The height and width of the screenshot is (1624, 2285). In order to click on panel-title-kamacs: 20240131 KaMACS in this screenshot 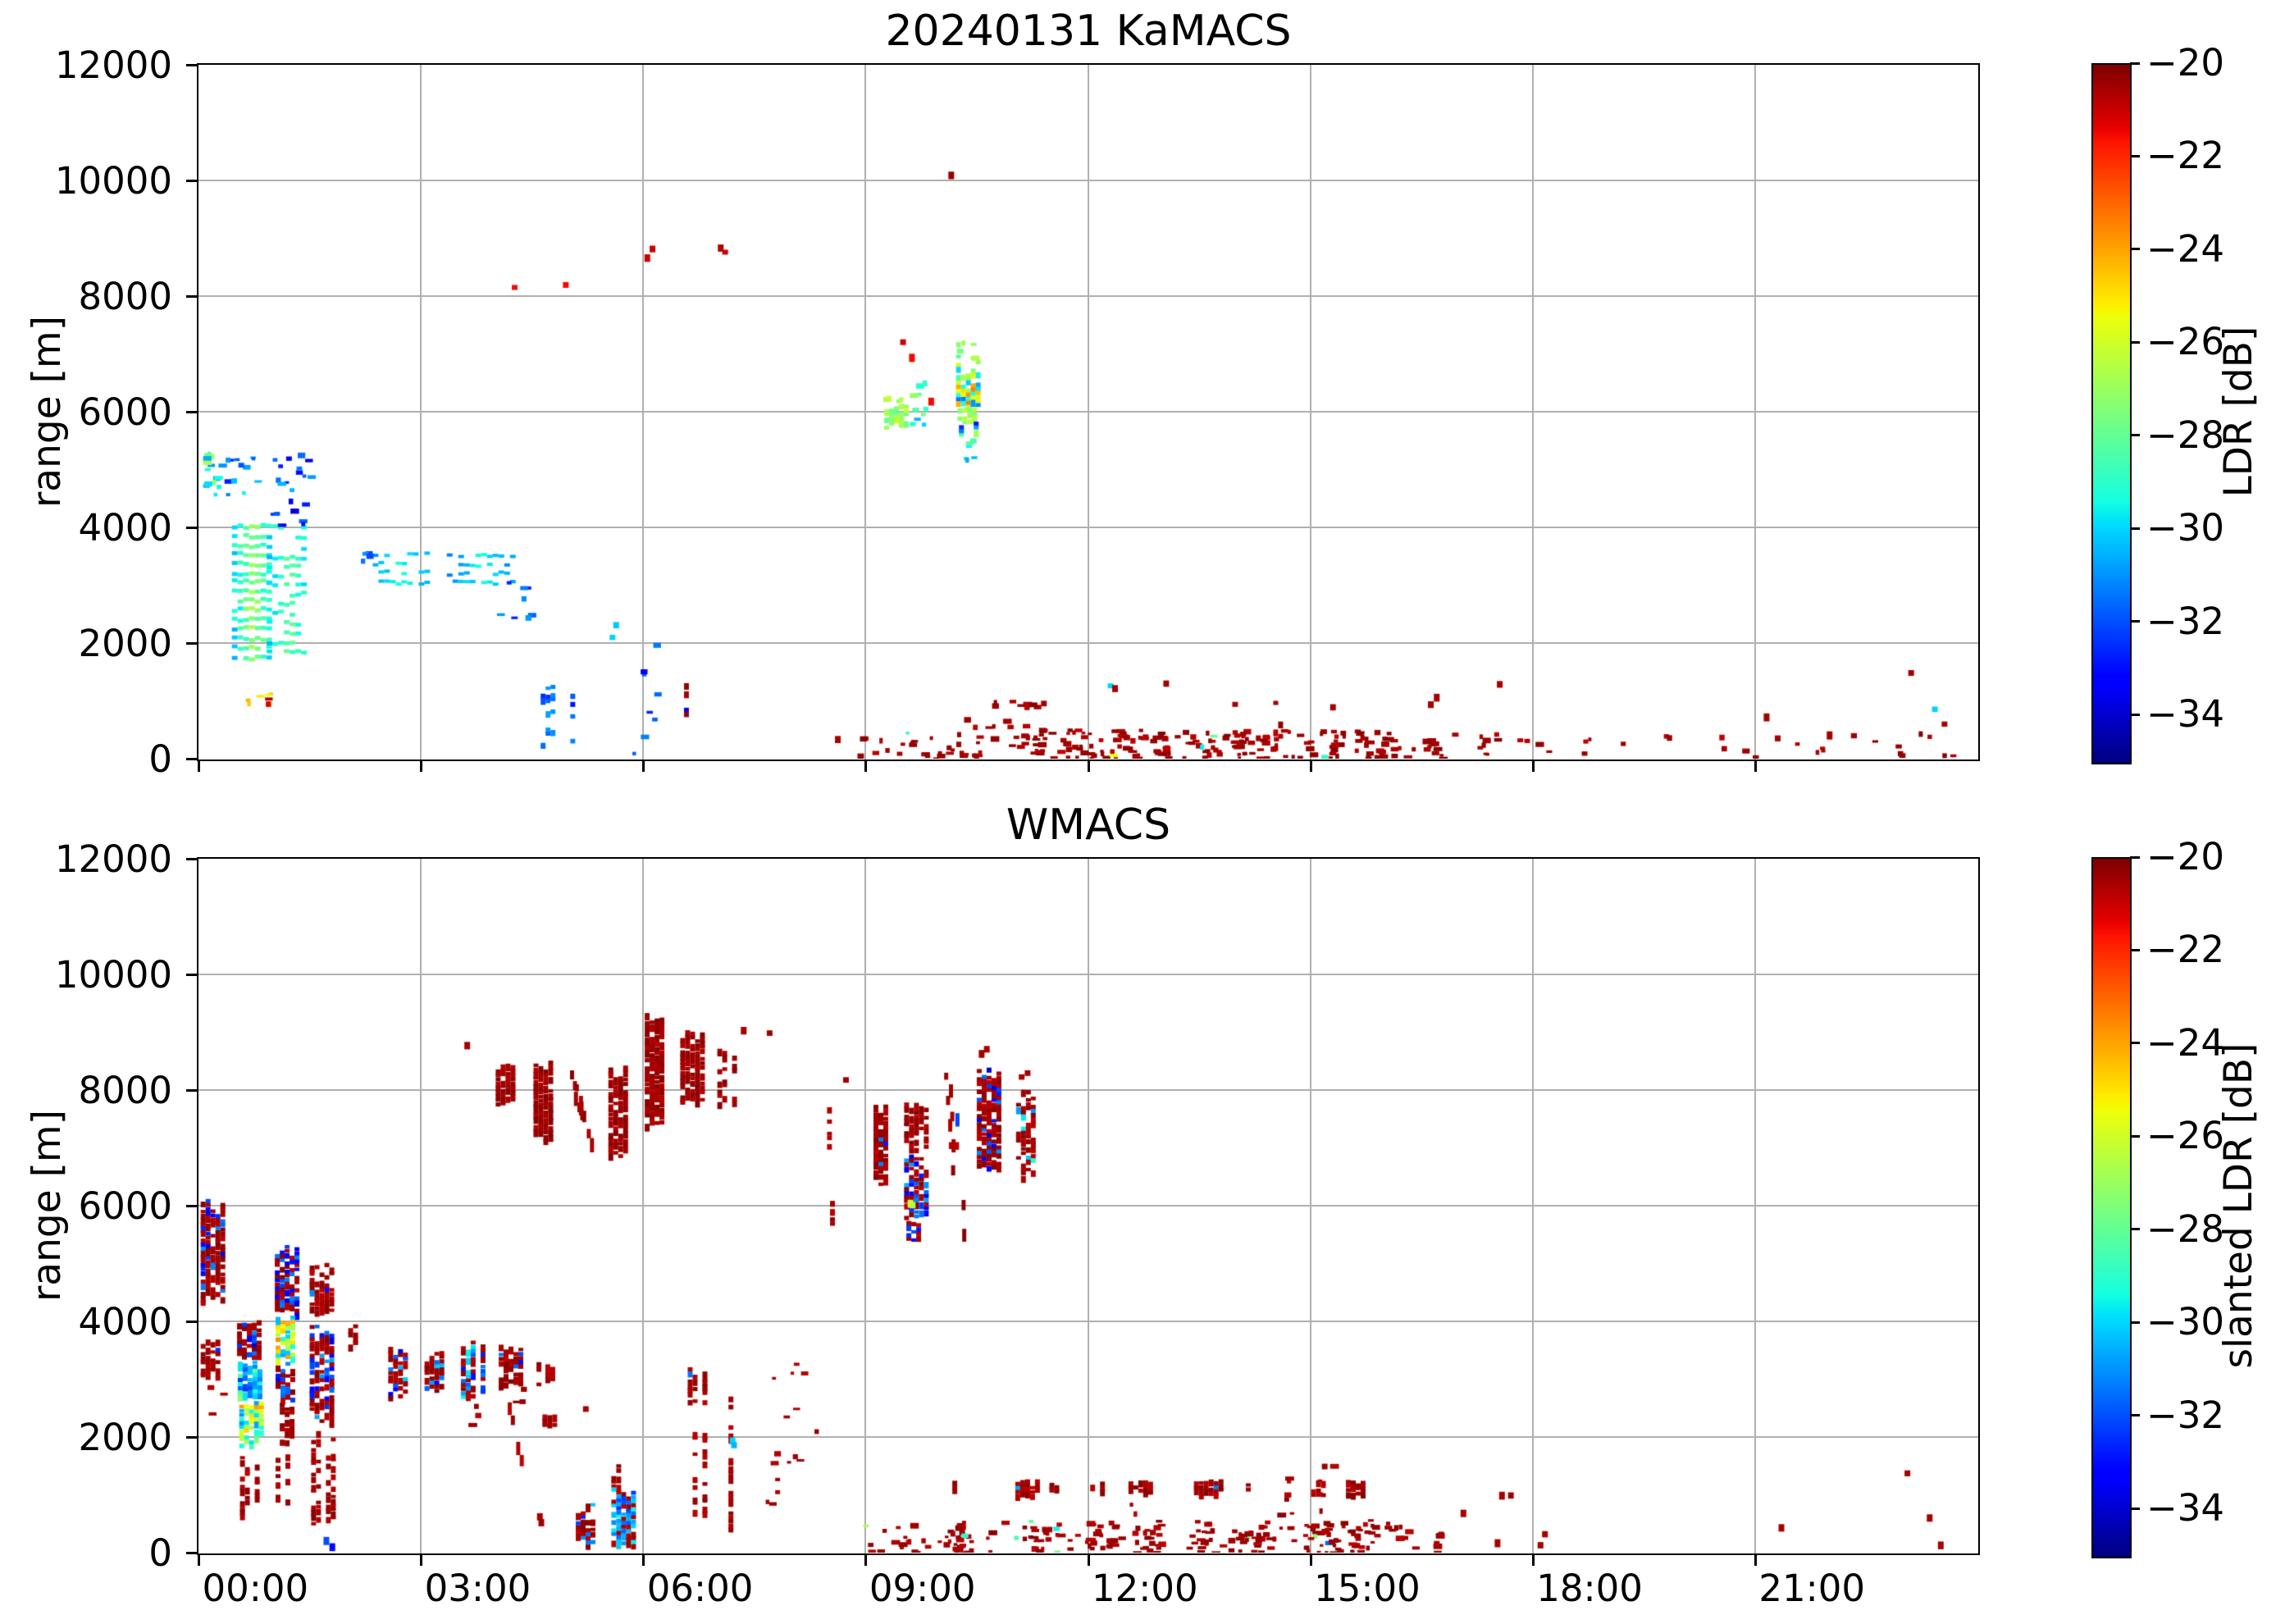, I will do `click(1088, 31)`.